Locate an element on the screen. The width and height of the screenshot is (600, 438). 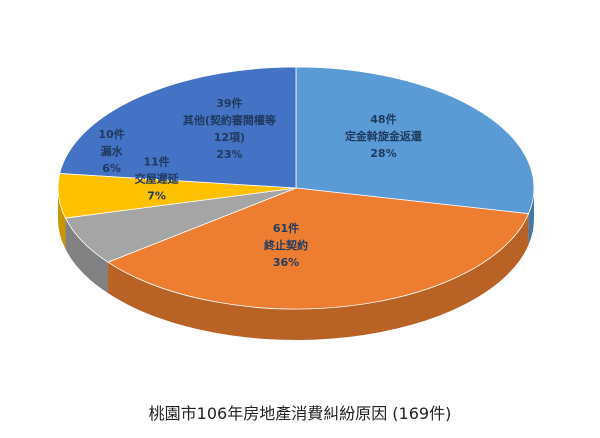
slice-label-3-percent: 7% is located at coordinates (156, 195).